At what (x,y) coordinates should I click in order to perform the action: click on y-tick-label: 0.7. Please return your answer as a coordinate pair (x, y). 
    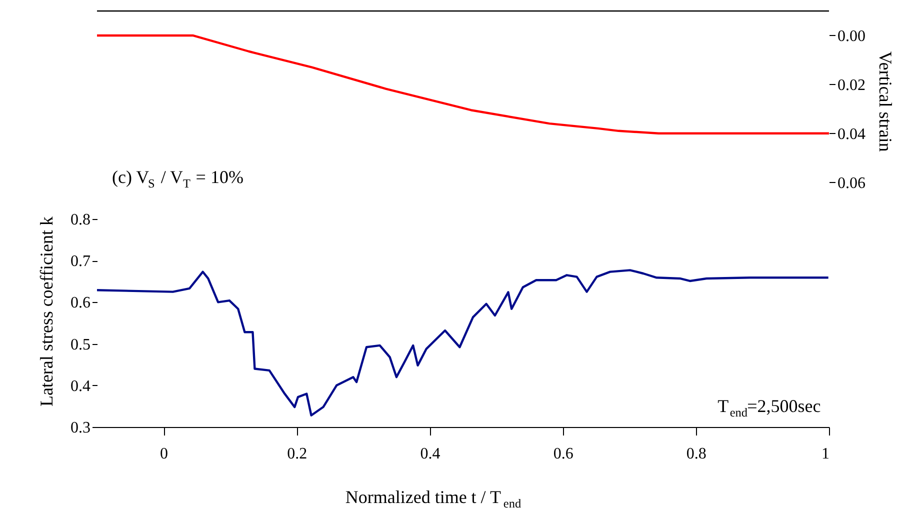
    Looking at the image, I should click on (80, 261).